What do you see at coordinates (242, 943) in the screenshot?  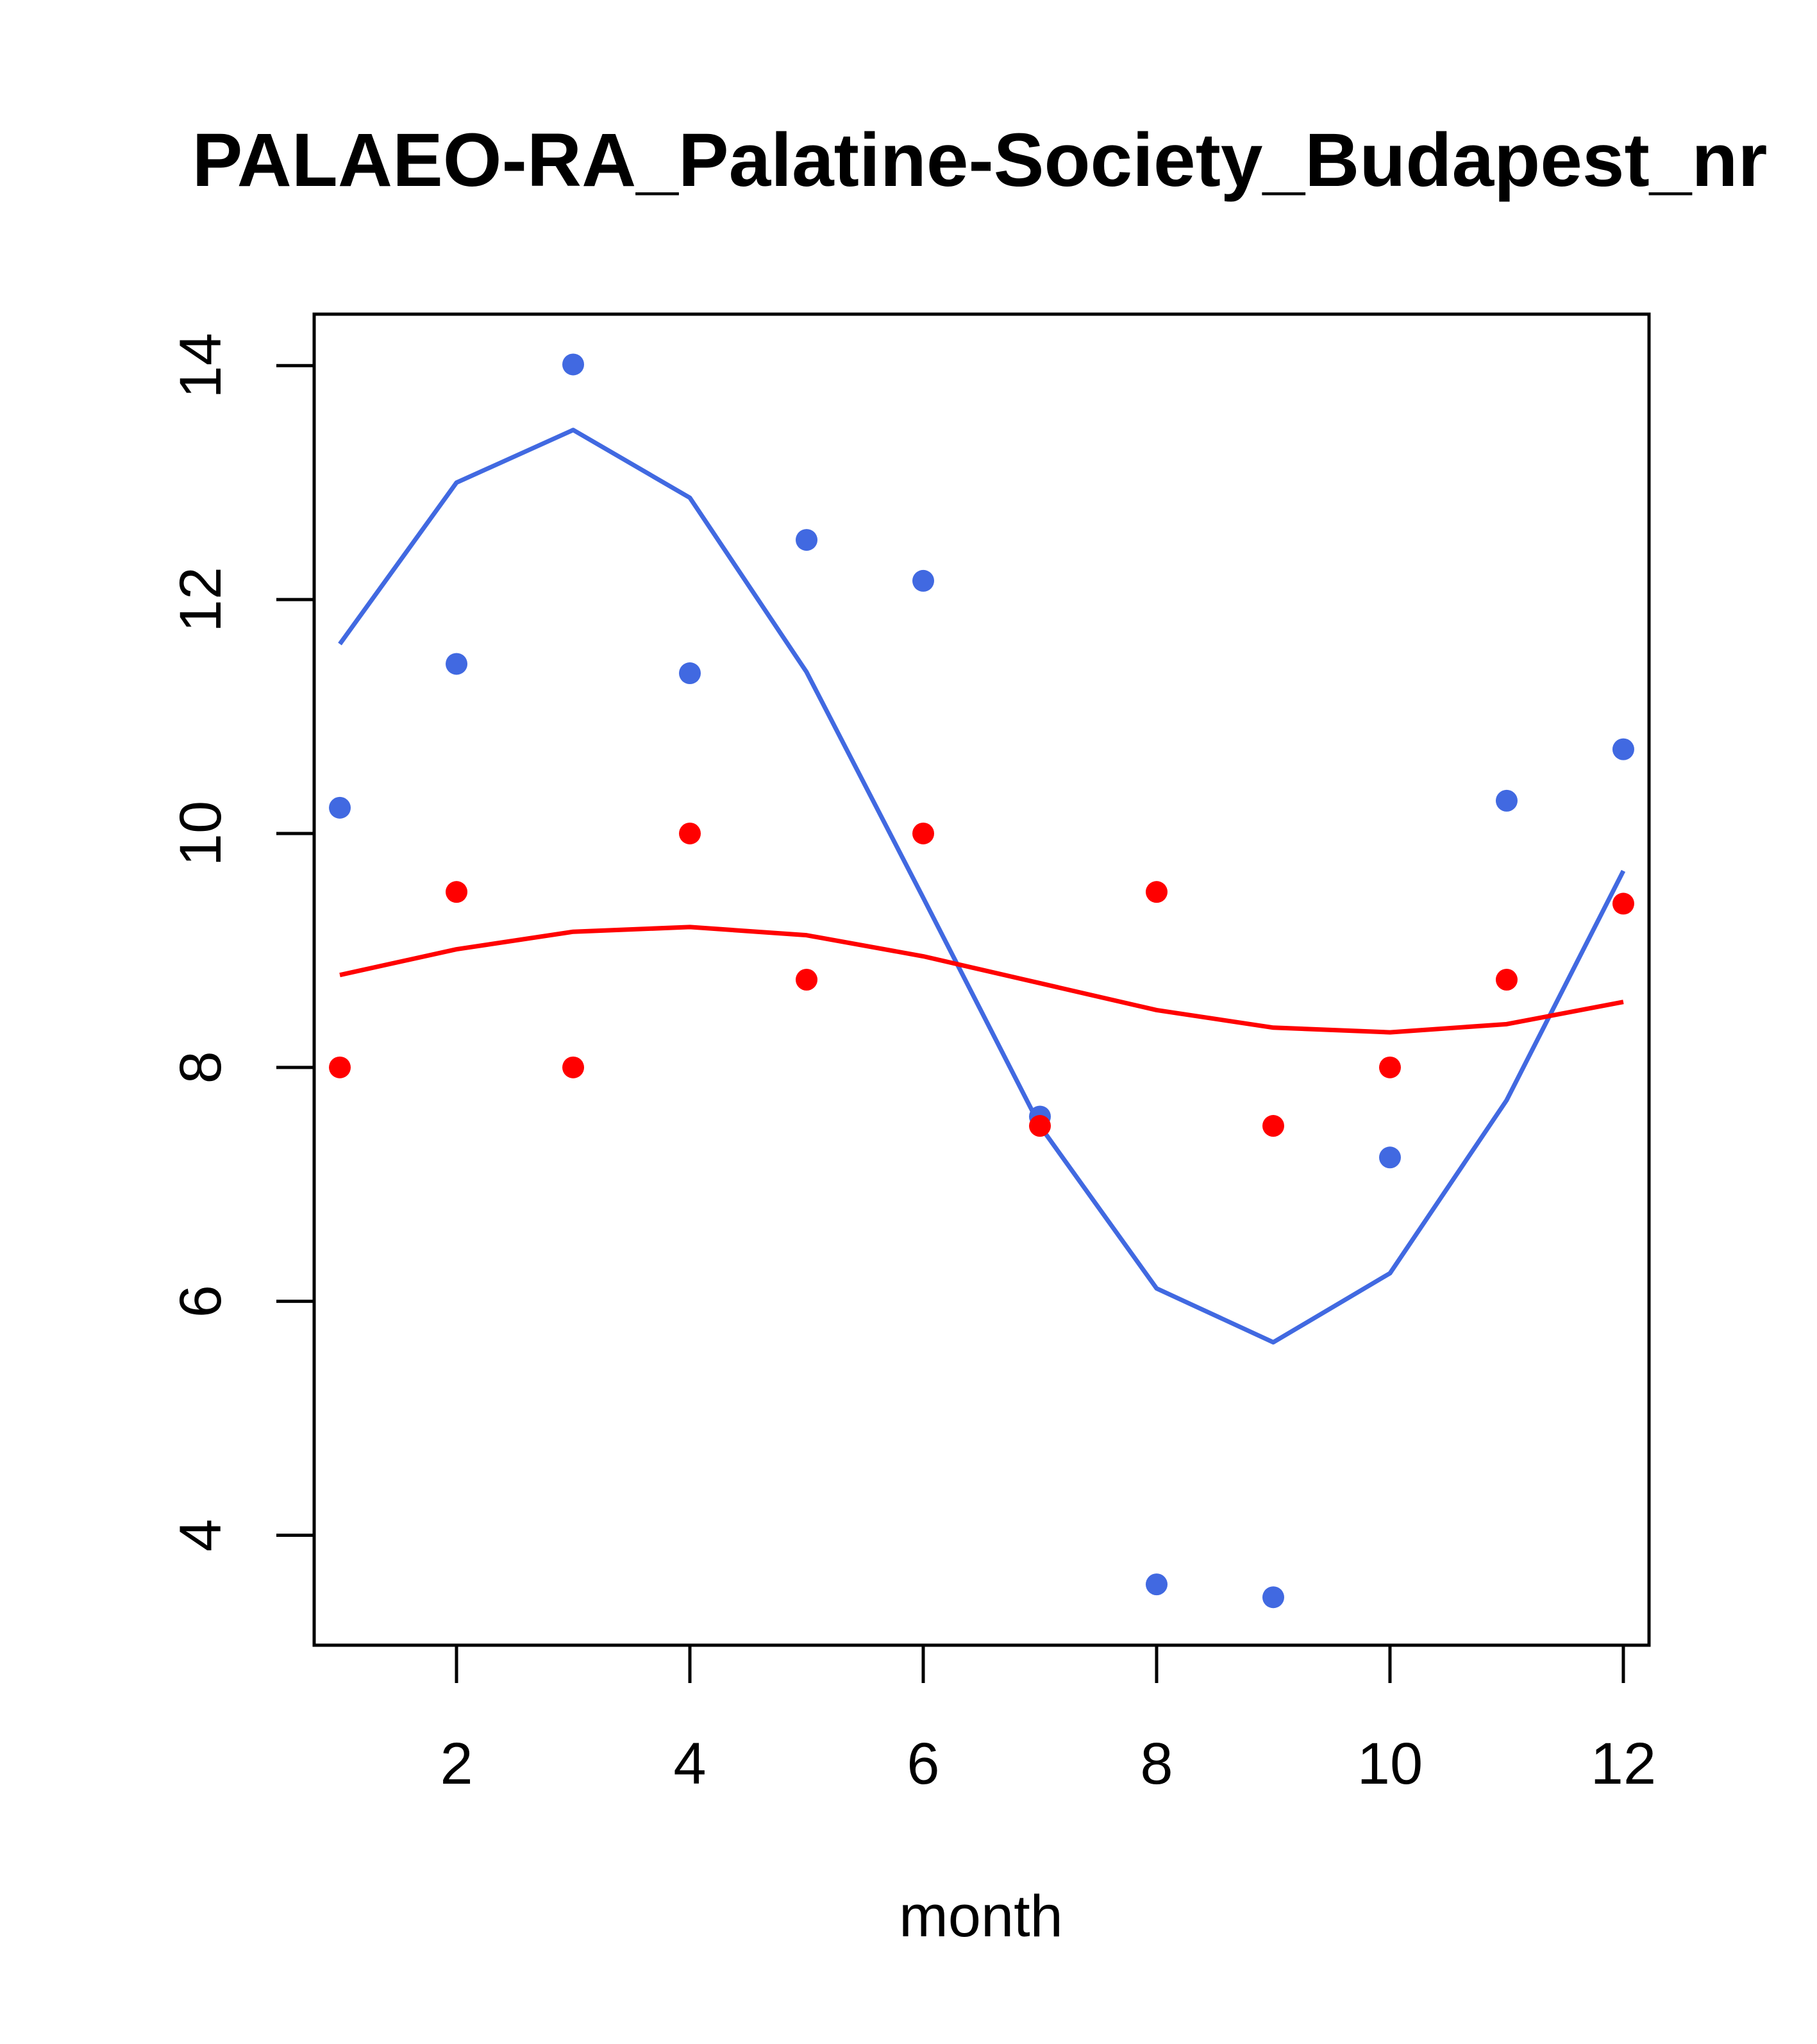 I see `y-axis: 4 6 8 10 12 14` at bounding box center [242, 943].